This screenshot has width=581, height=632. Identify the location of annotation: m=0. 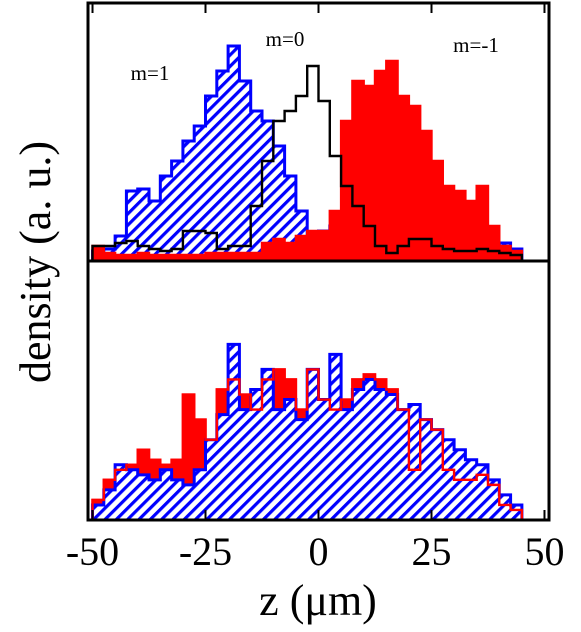
(285, 39).